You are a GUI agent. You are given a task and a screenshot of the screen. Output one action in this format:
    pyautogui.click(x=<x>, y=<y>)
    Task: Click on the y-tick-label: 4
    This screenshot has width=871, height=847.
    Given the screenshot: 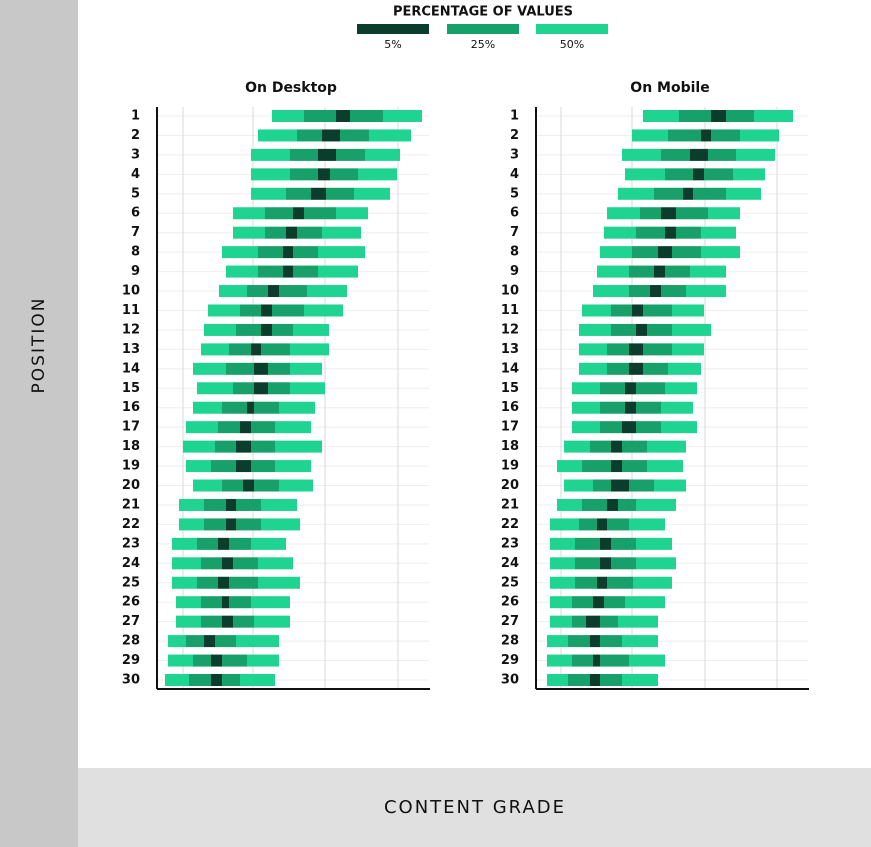 What is the action you would take?
    pyautogui.click(x=135, y=174)
    